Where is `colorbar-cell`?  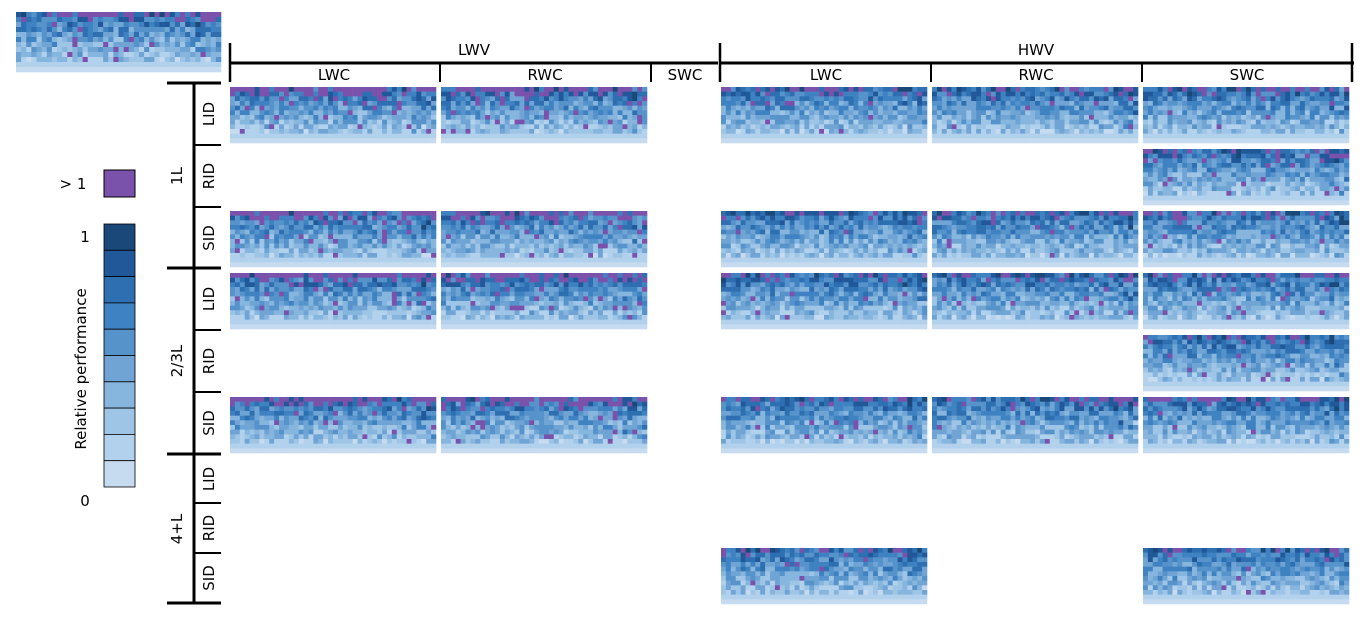 colorbar-cell is located at coordinates (119, 316).